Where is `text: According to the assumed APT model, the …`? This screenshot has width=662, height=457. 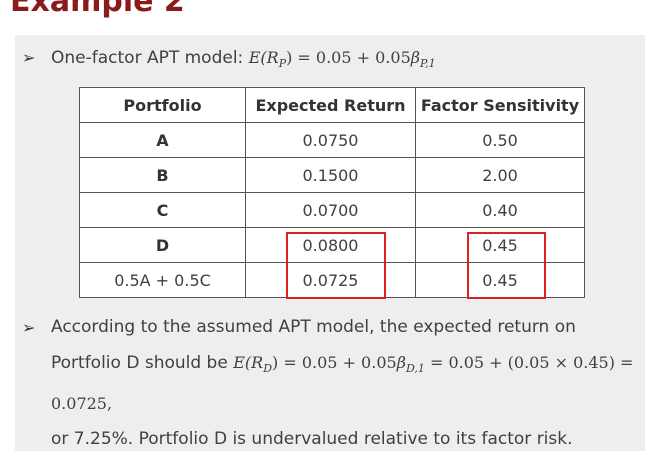 text: According to the assumed APT model, the … is located at coordinates (313, 345).